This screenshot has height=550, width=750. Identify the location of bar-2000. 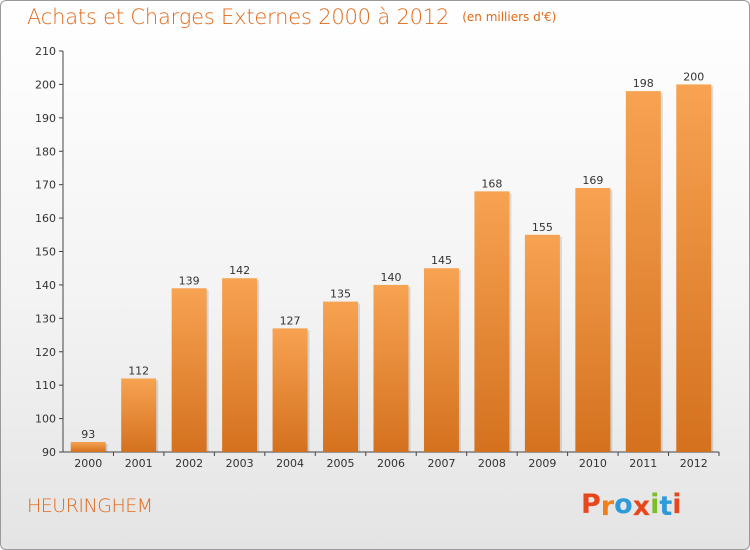
(88, 446).